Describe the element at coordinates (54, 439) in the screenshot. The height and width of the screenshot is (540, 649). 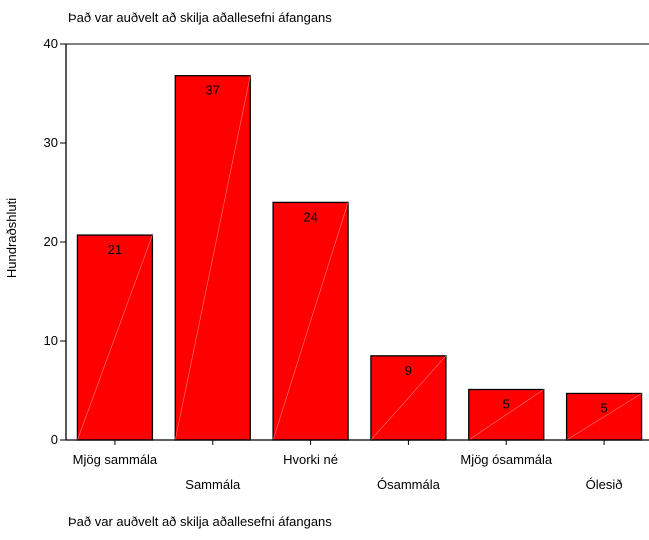
I see `y-tick-label-0: 0` at that location.